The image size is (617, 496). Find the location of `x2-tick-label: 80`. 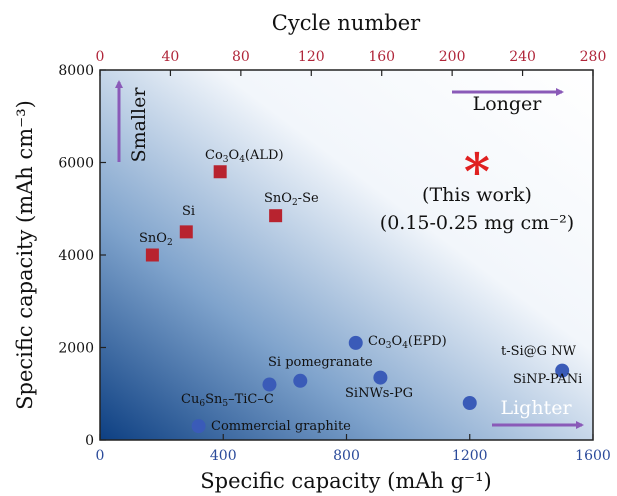

x2-tick-label: 80 is located at coordinates (241, 57).